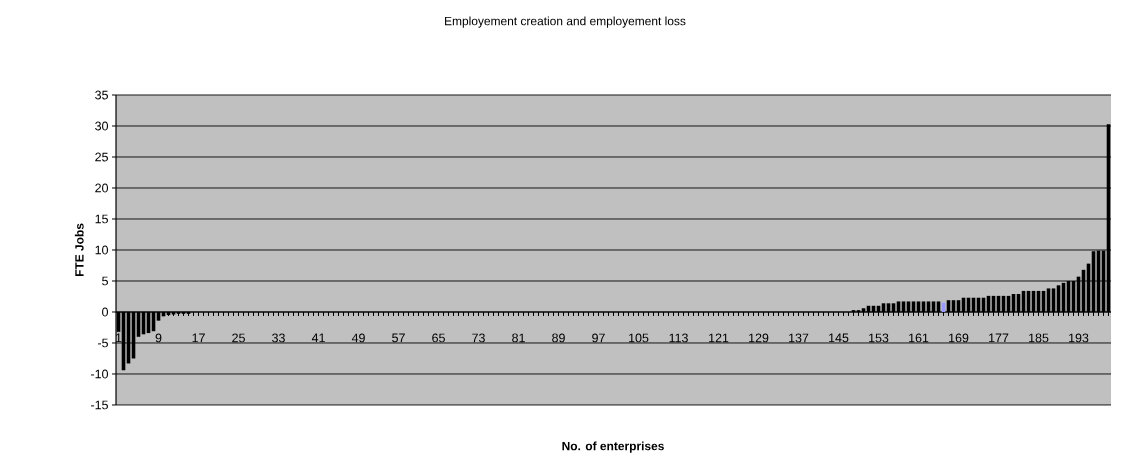 This screenshot has width=1130, height=471. Describe the element at coordinates (398, 338) in the screenshot. I see `x-tick-label: 57` at that location.